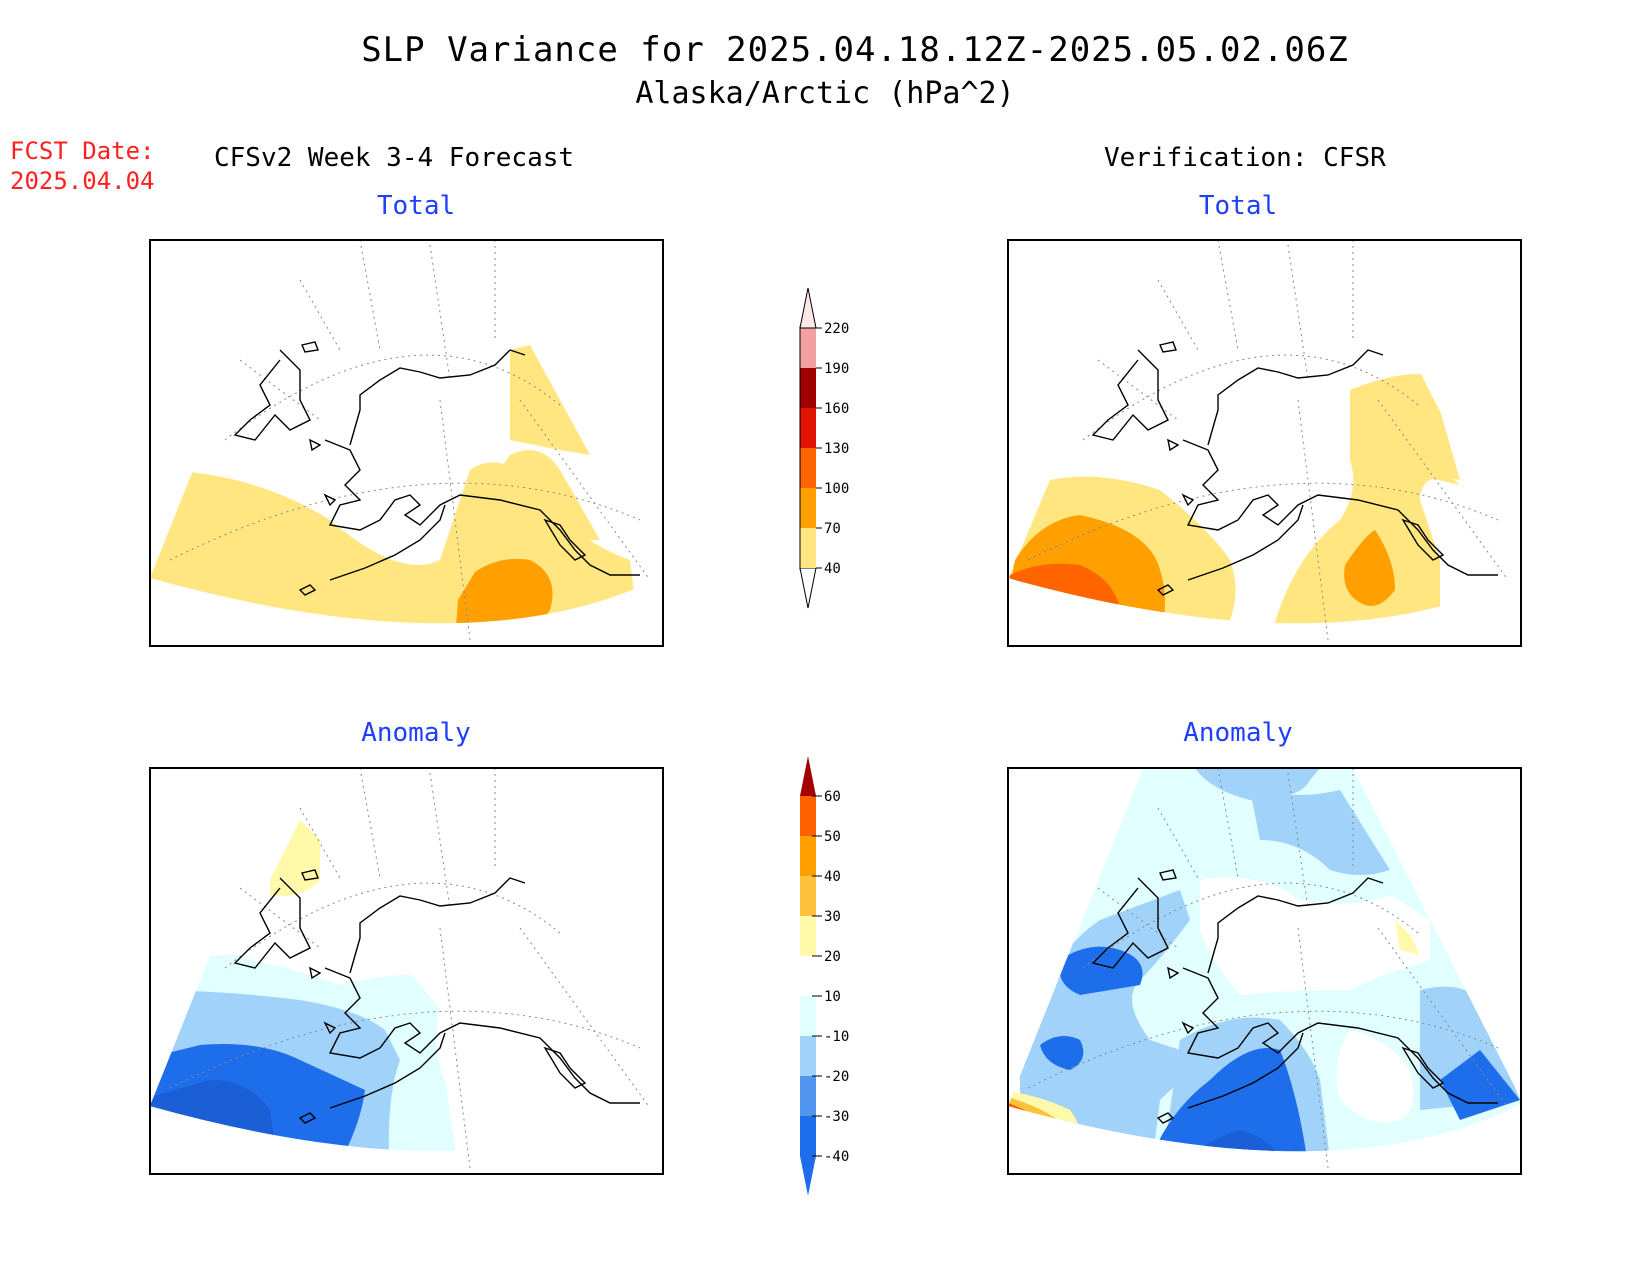  Describe the element at coordinates (832, 957) in the screenshot. I see `colorbar-tick-label: 20` at that location.